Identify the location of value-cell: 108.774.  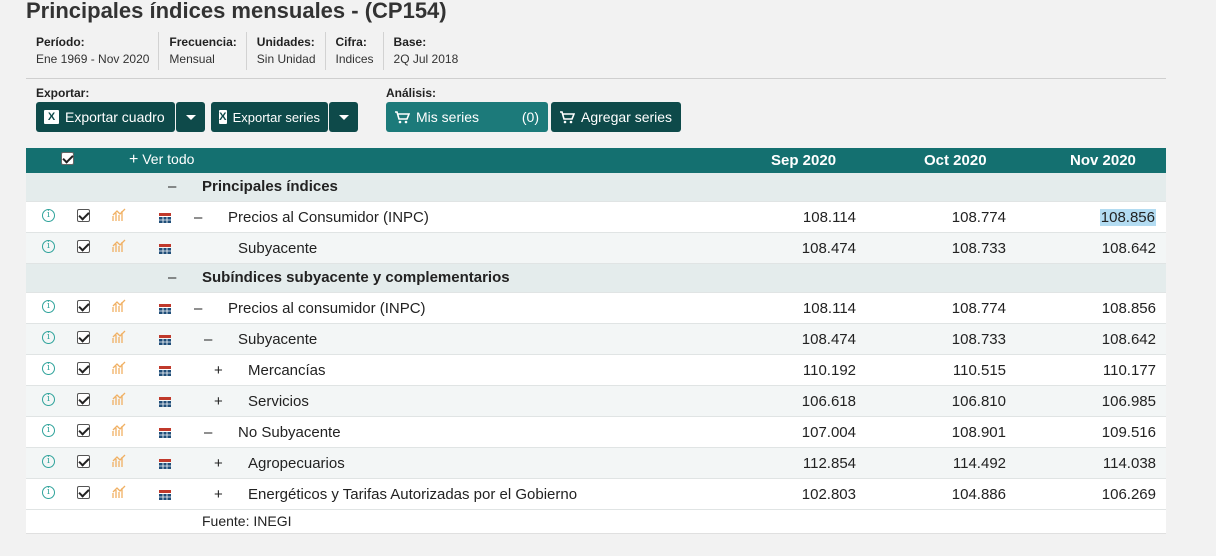
(978, 308).